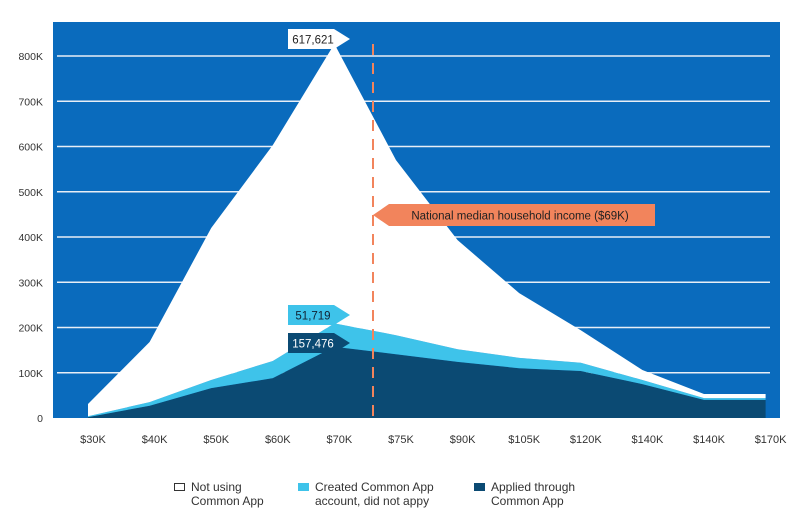 This screenshot has height=516, width=800. What do you see at coordinates (533, 494) in the screenshot?
I see `legend-label: Applied through Common App` at bounding box center [533, 494].